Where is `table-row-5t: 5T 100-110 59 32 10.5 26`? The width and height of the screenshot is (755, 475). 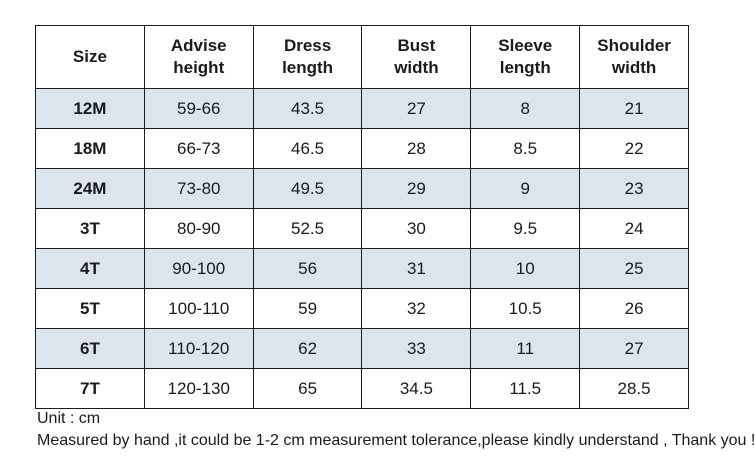
table-row-5t: 5T 100-110 59 32 10.5 26 is located at coordinates (362, 308).